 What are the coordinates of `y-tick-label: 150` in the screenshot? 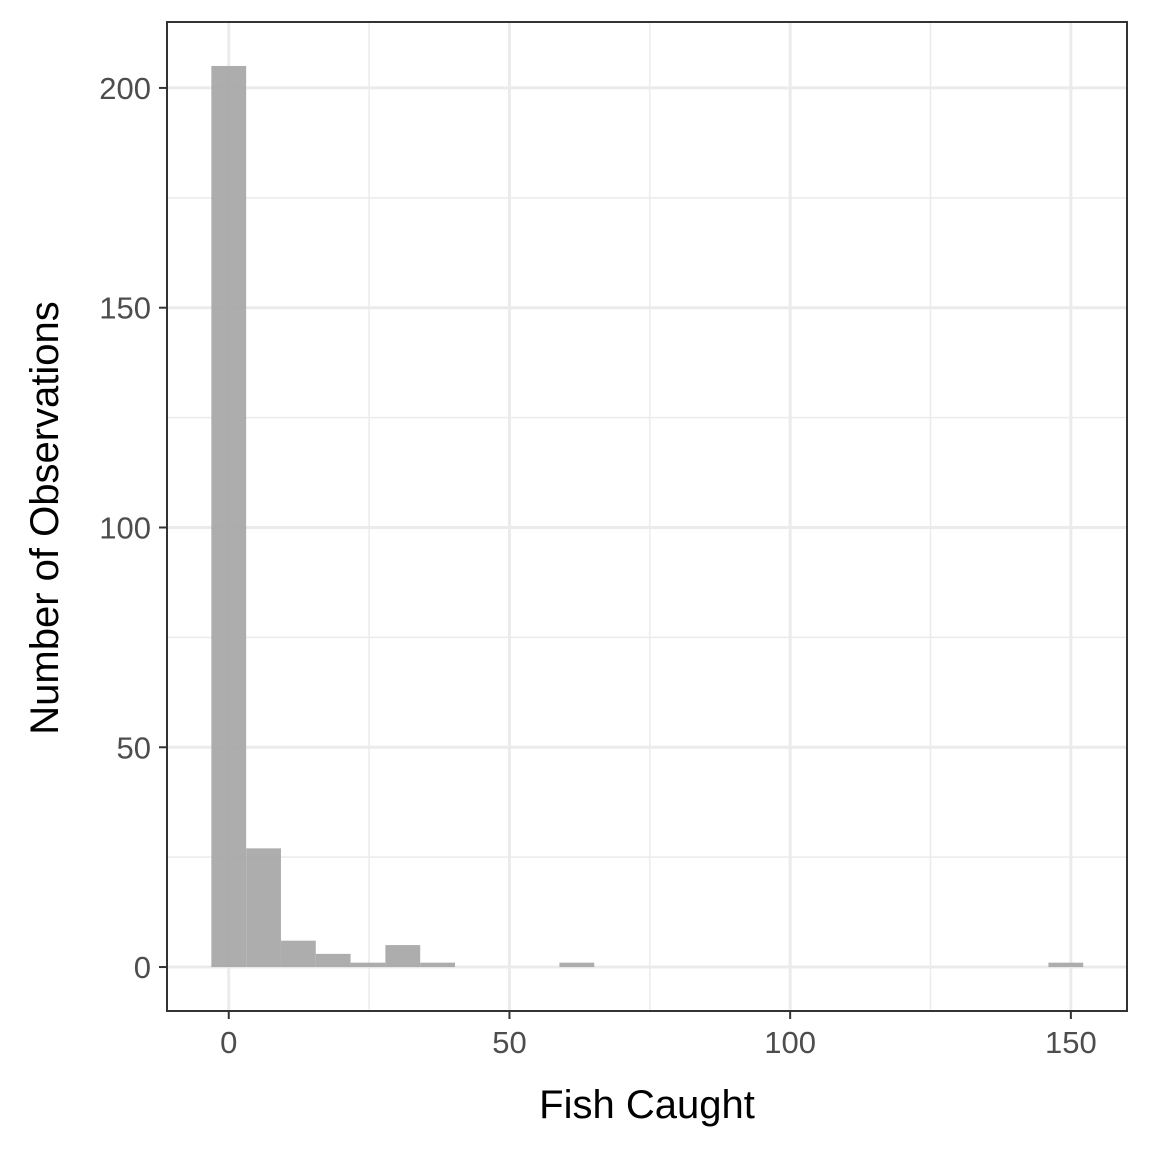 It's located at (125, 308).